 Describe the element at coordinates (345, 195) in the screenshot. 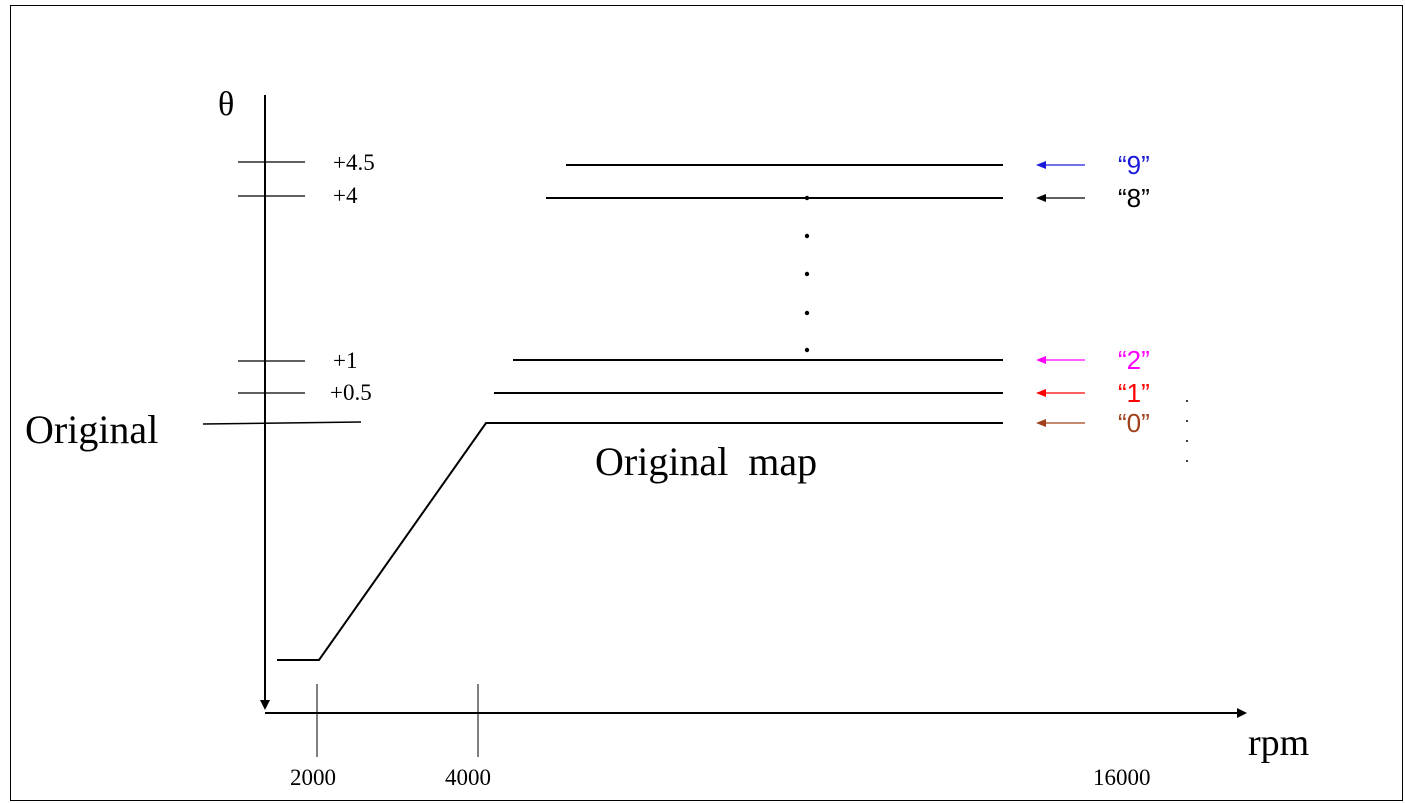

I see `y-tick-label-4: +4` at that location.